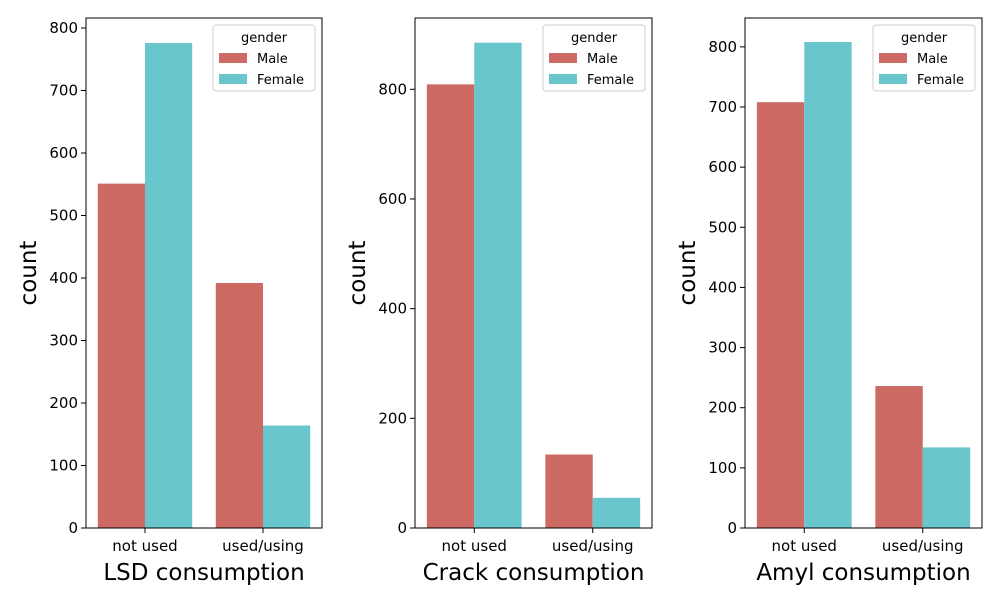 Image resolution: width=1000 pixels, height=600 pixels. I want to click on x-axis-label: Crack consumption, so click(534, 573).